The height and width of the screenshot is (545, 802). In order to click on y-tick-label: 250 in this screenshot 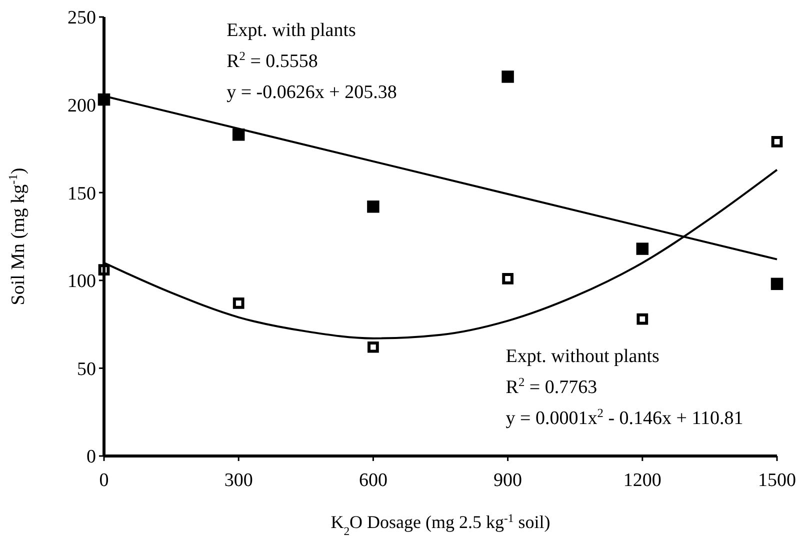, I will do `click(82, 18)`.